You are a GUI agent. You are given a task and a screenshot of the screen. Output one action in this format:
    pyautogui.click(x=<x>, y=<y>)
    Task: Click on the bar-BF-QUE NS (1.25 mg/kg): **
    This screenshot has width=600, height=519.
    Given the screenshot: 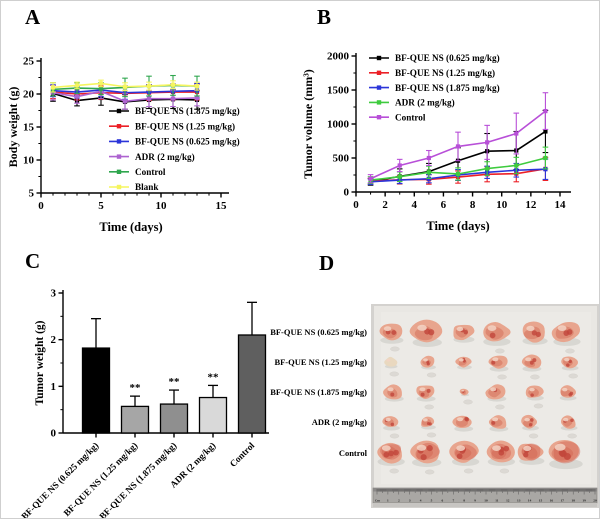 What is the action you would take?
    pyautogui.click(x=135, y=410)
    